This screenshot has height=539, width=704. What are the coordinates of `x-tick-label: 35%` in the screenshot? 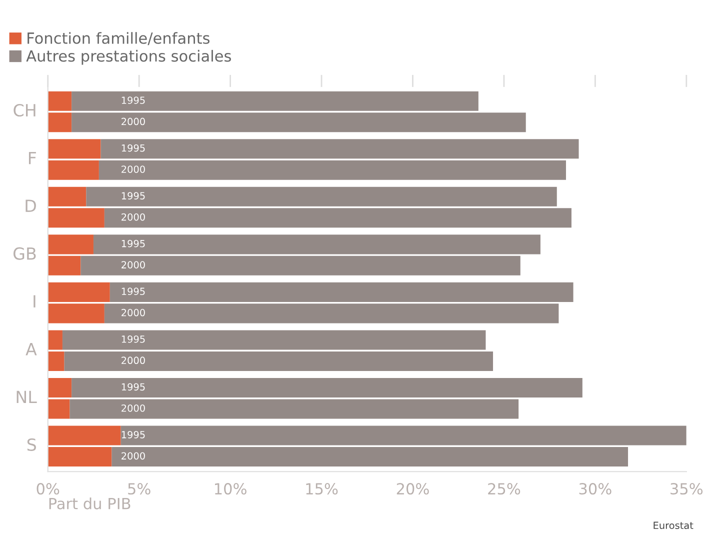 It's located at (686, 489).